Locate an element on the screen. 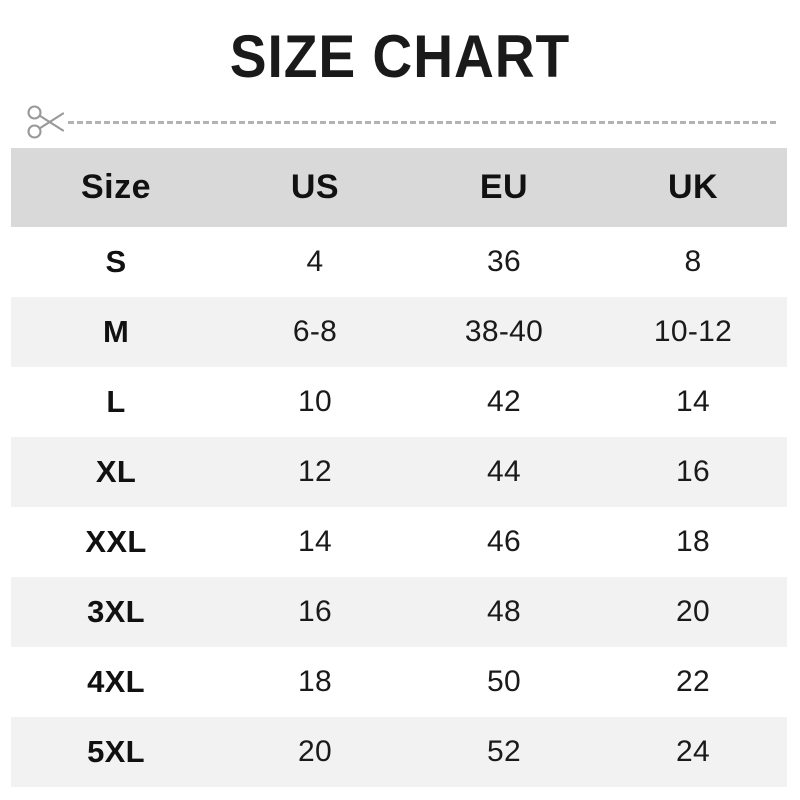  table-row: 3XL 16 48 20 is located at coordinates (399, 612).